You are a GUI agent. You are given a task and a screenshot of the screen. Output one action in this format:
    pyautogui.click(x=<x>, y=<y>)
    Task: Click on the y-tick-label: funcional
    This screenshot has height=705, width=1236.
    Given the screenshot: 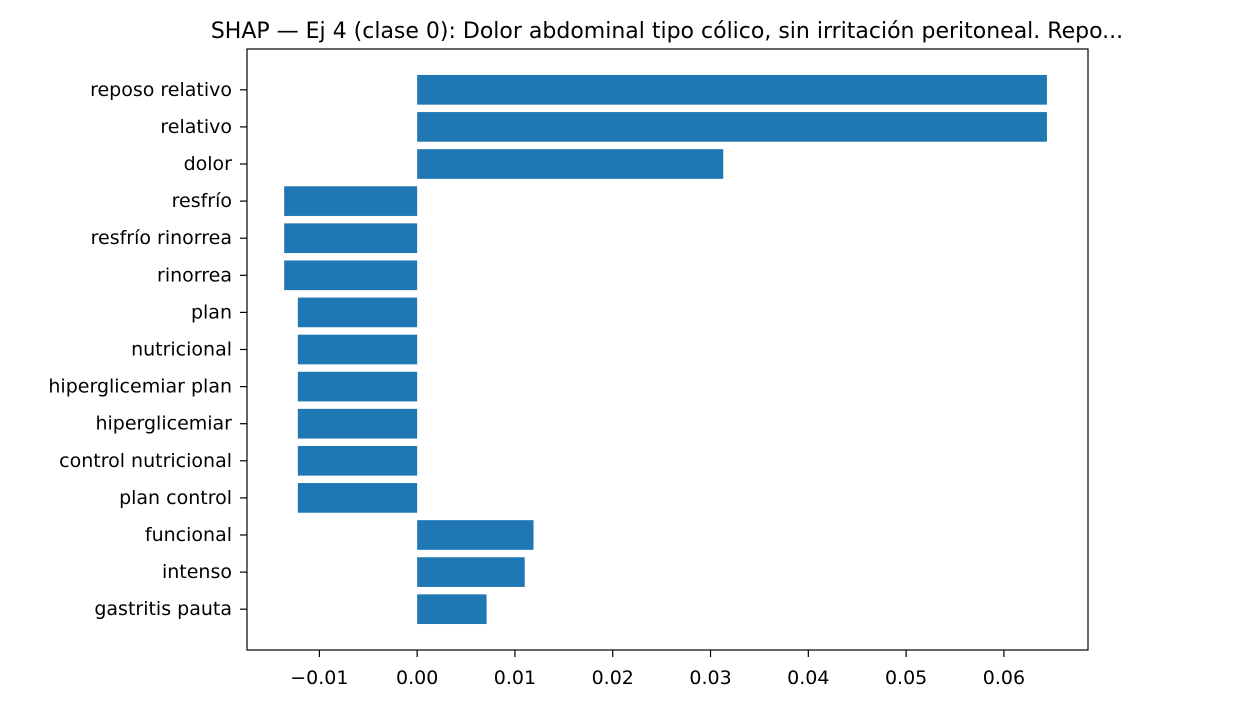 What is the action you would take?
    pyautogui.click(x=188, y=535)
    